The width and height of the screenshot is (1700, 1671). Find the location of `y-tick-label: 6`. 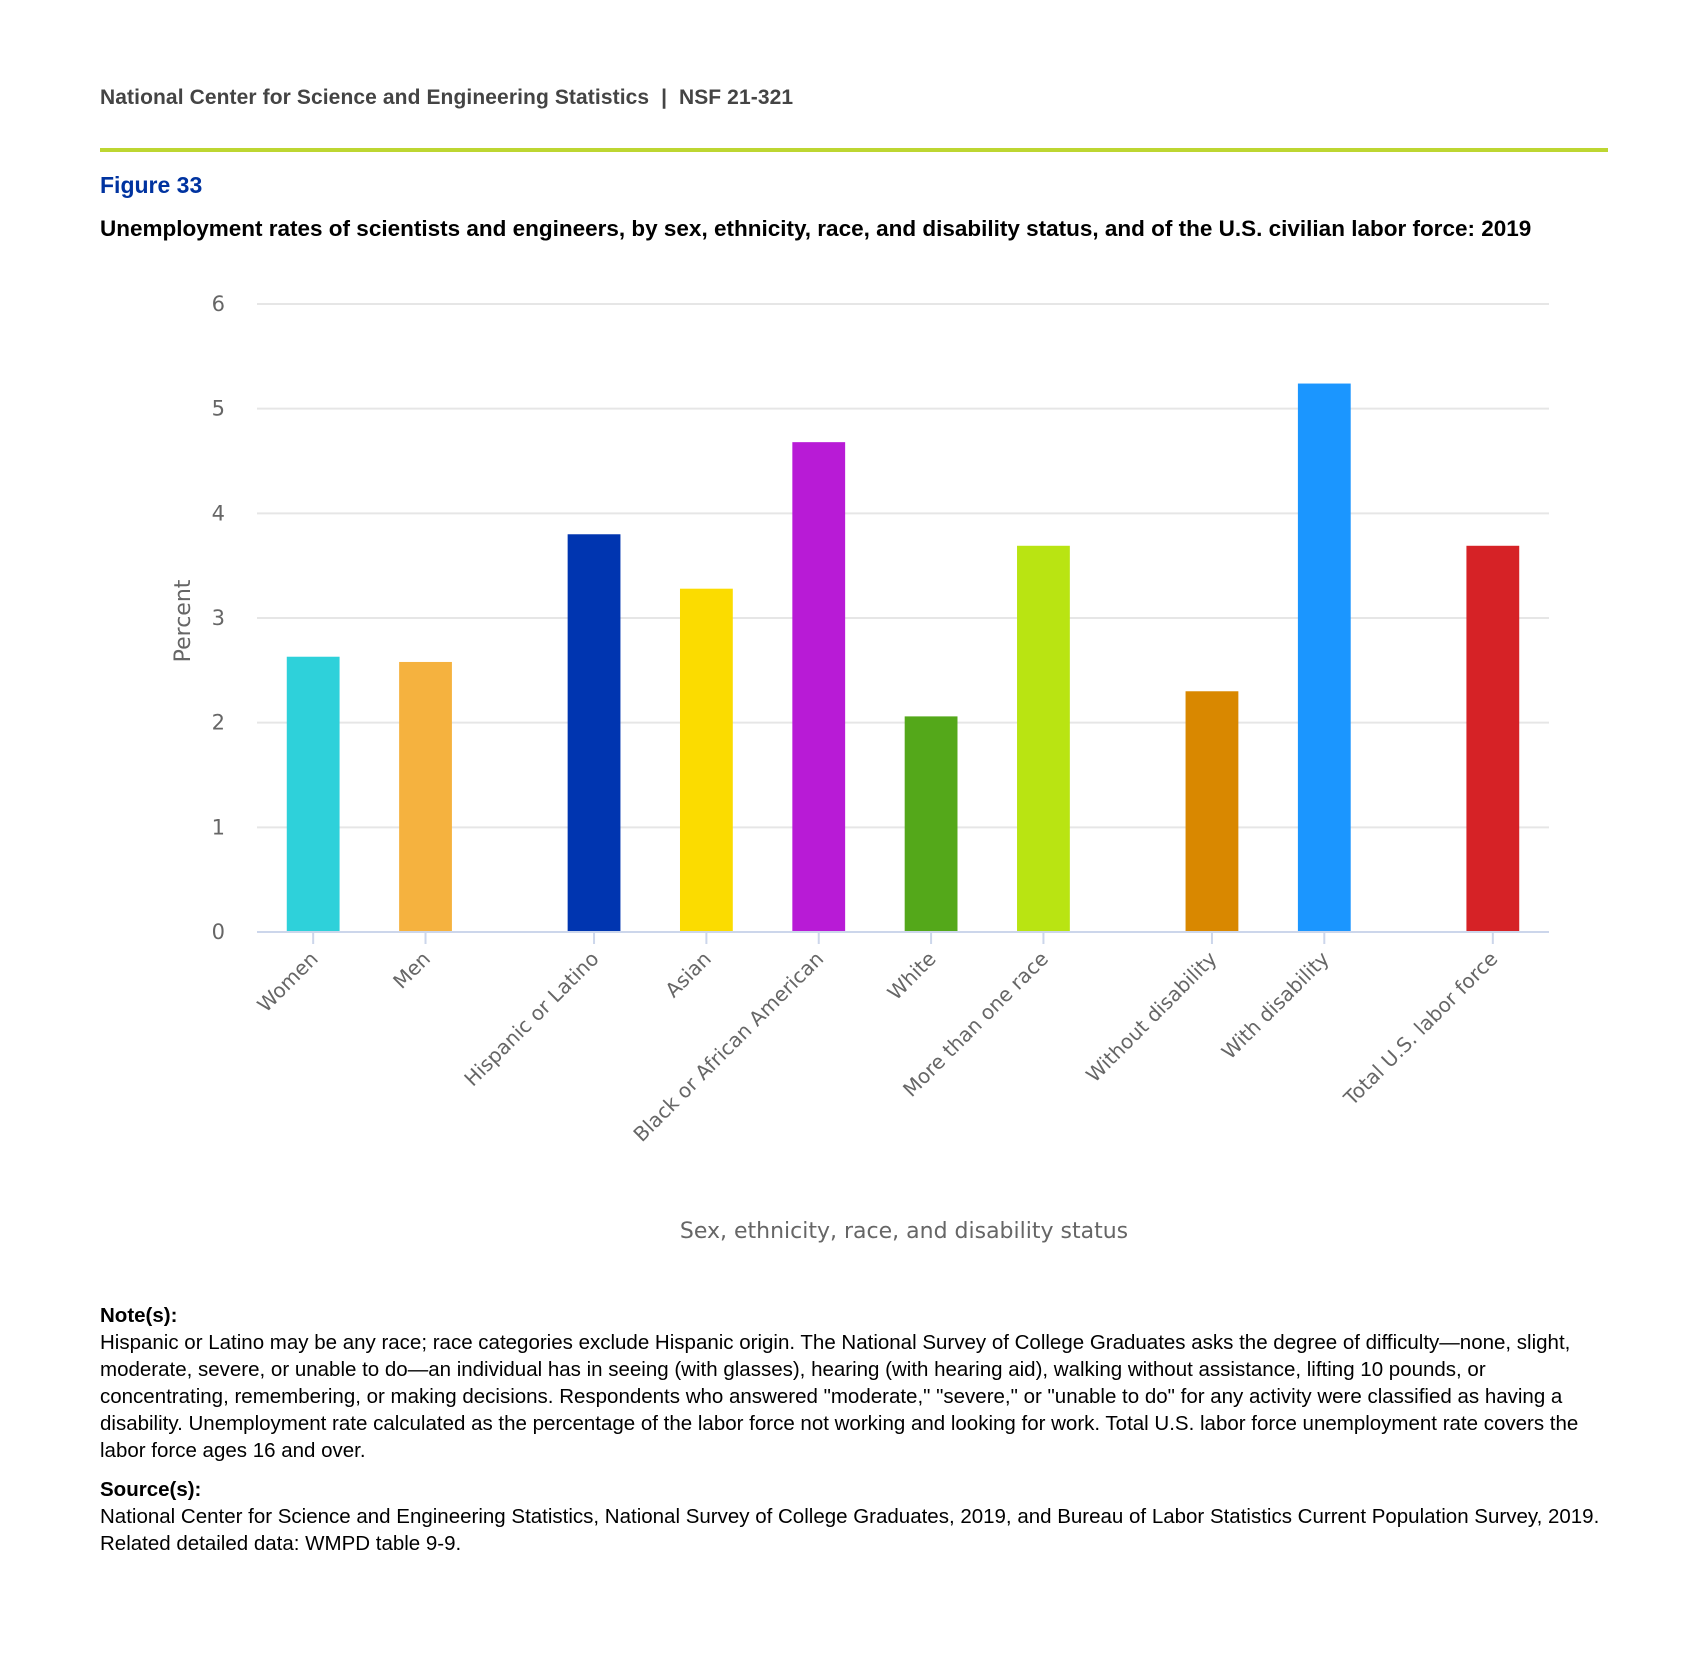

y-tick-label: 6 is located at coordinates (218, 304).